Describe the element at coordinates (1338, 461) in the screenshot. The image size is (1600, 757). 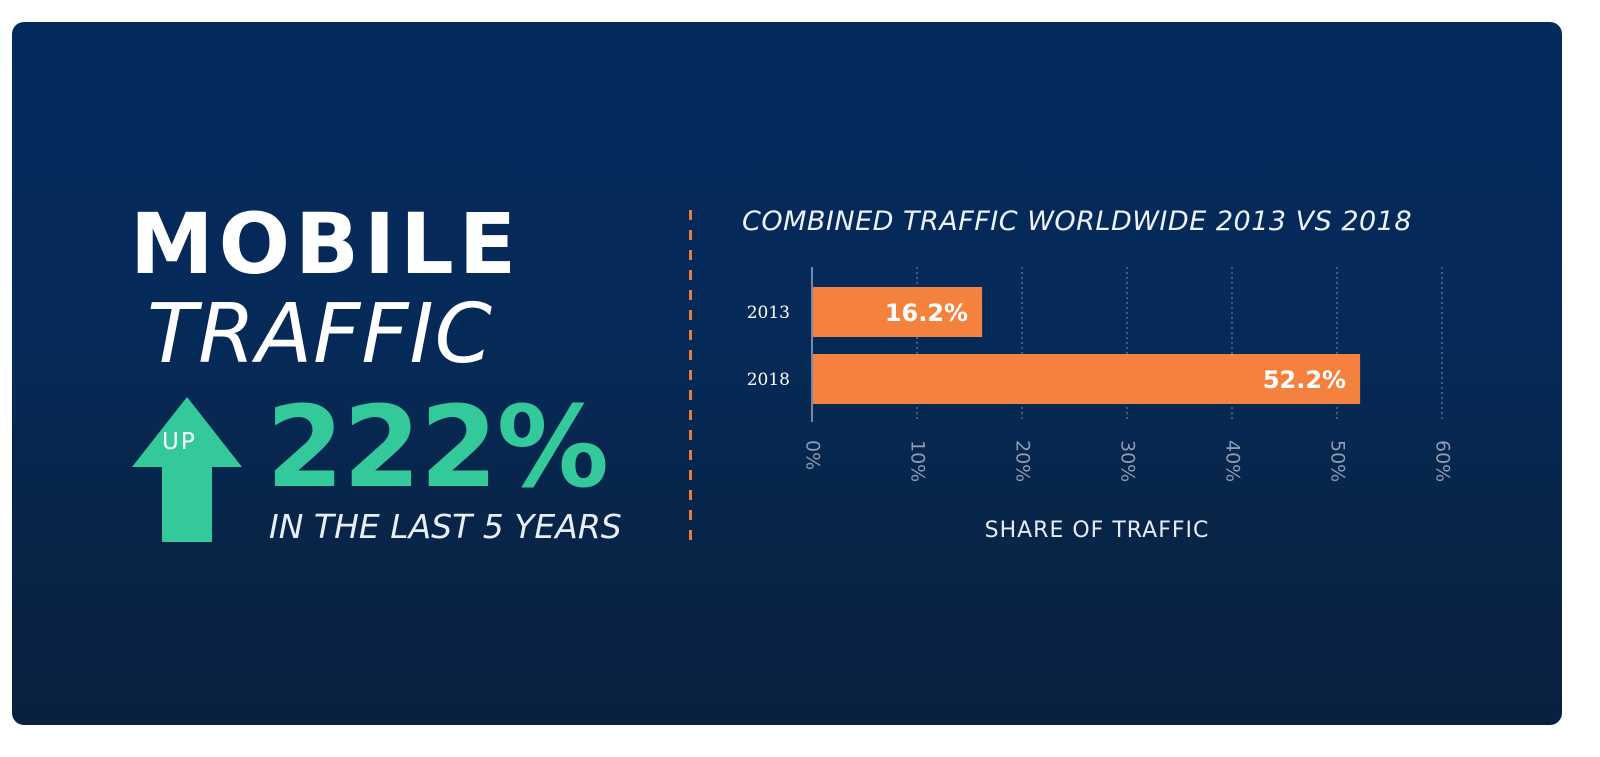
I see `x-tick-label: 50%` at that location.